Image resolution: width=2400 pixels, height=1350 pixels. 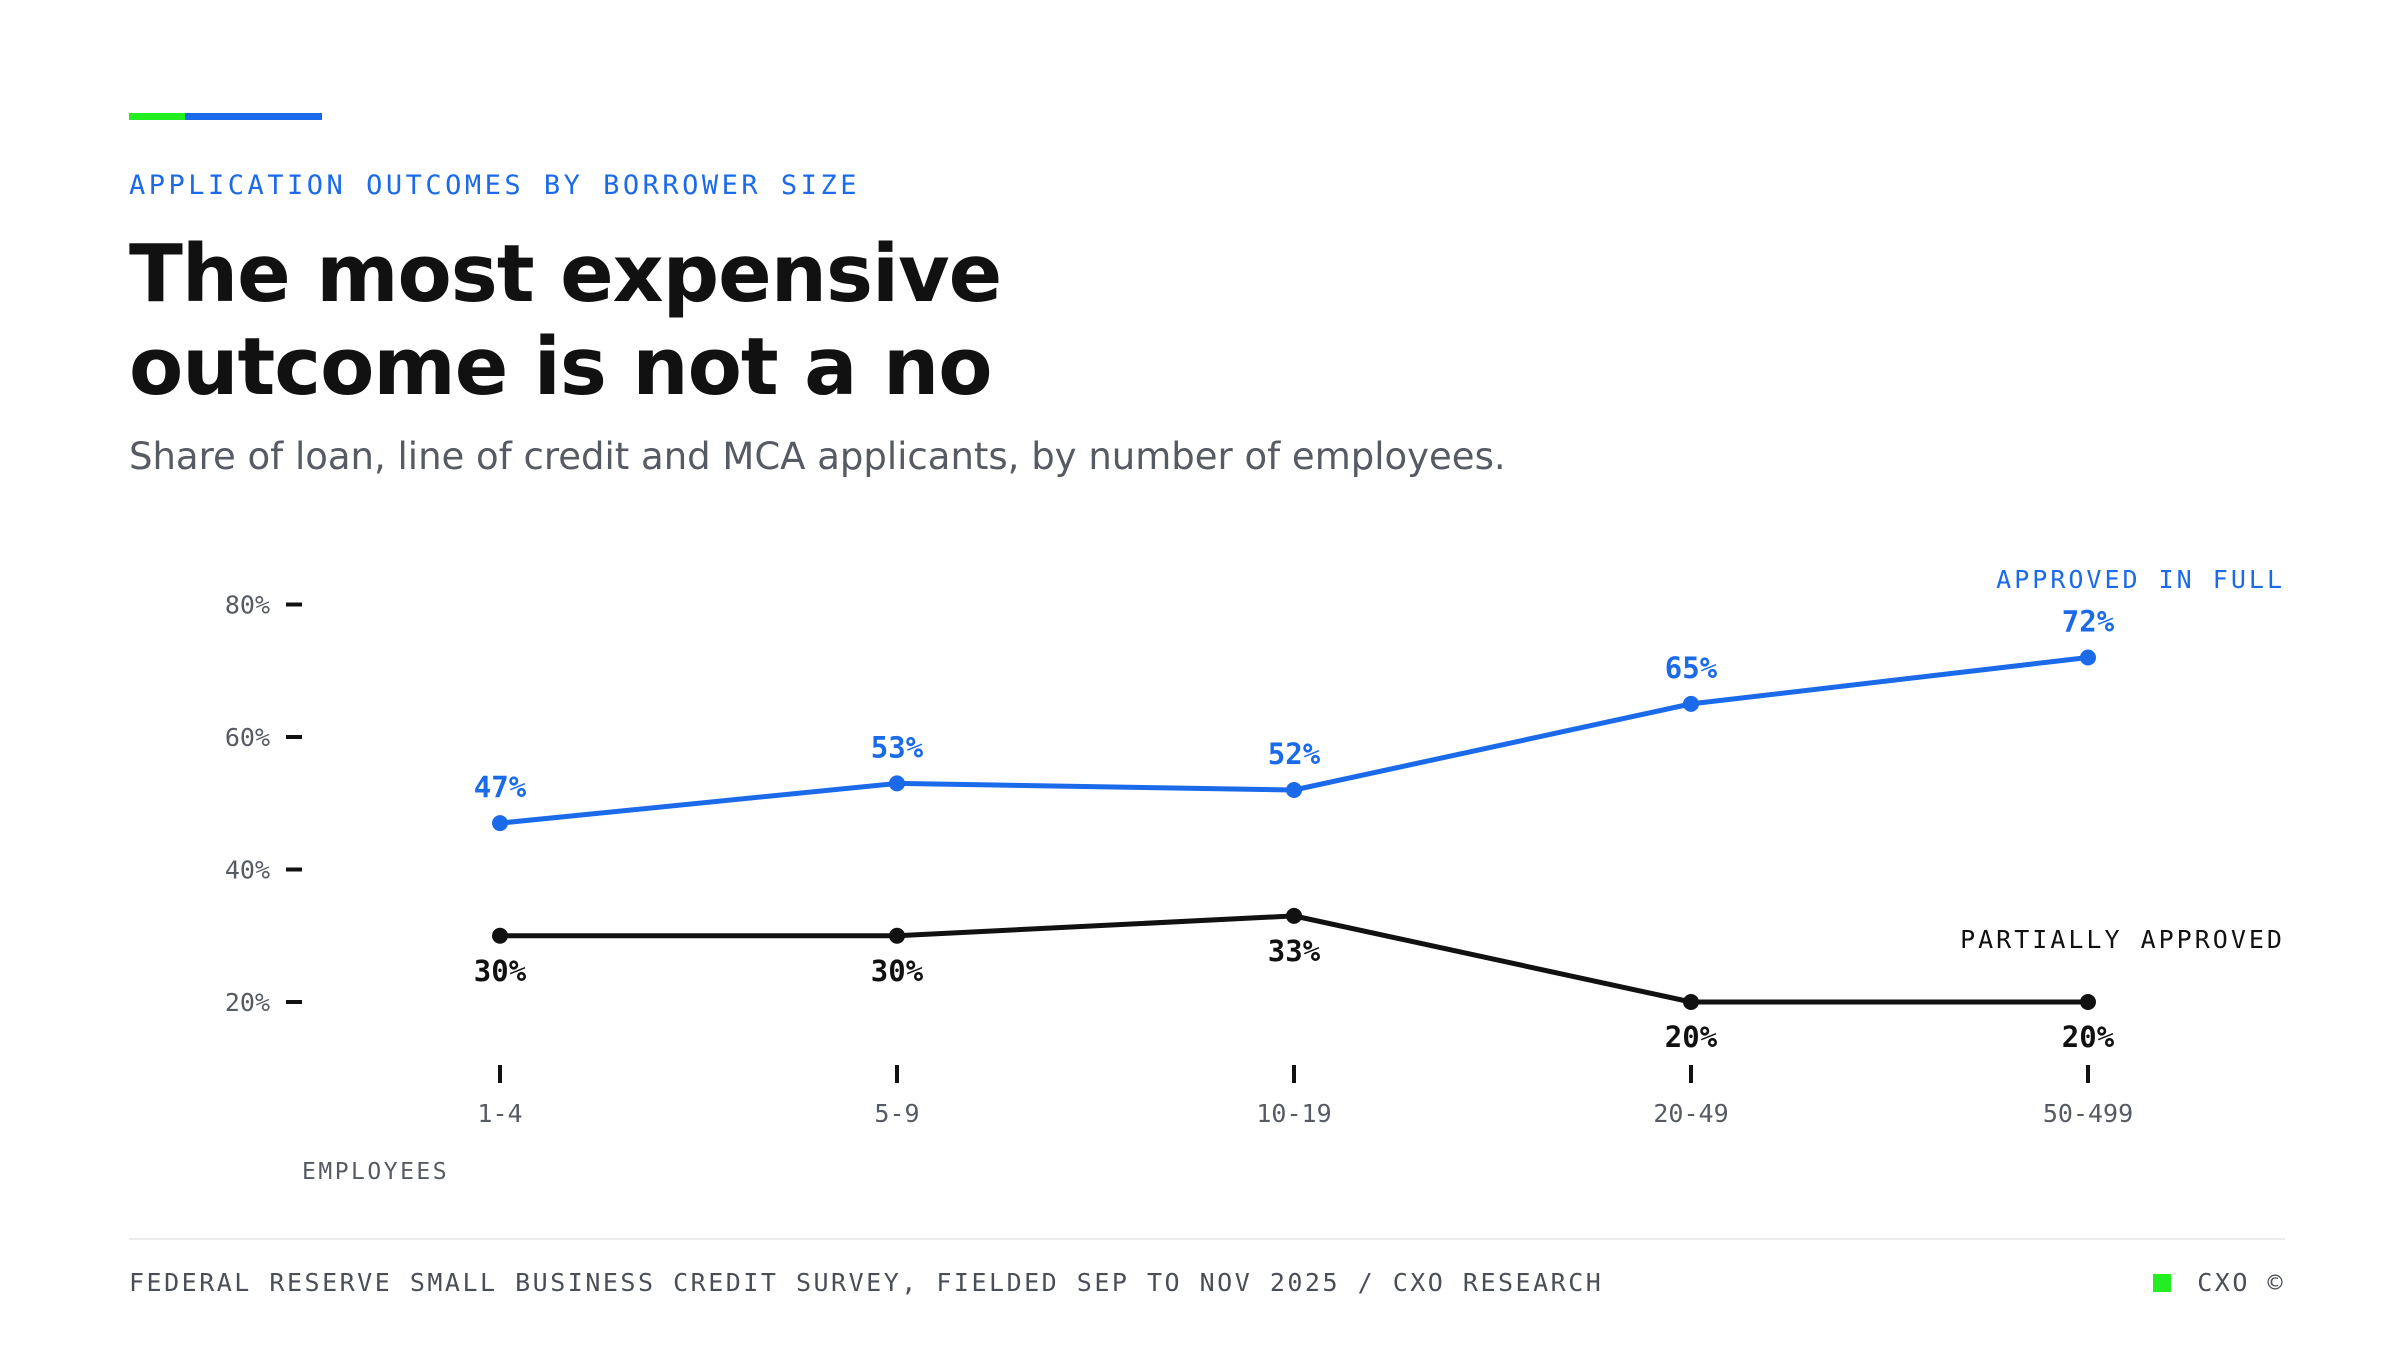 I want to click on footer-brand: CXO ©, so click(x=2219, y=1282).